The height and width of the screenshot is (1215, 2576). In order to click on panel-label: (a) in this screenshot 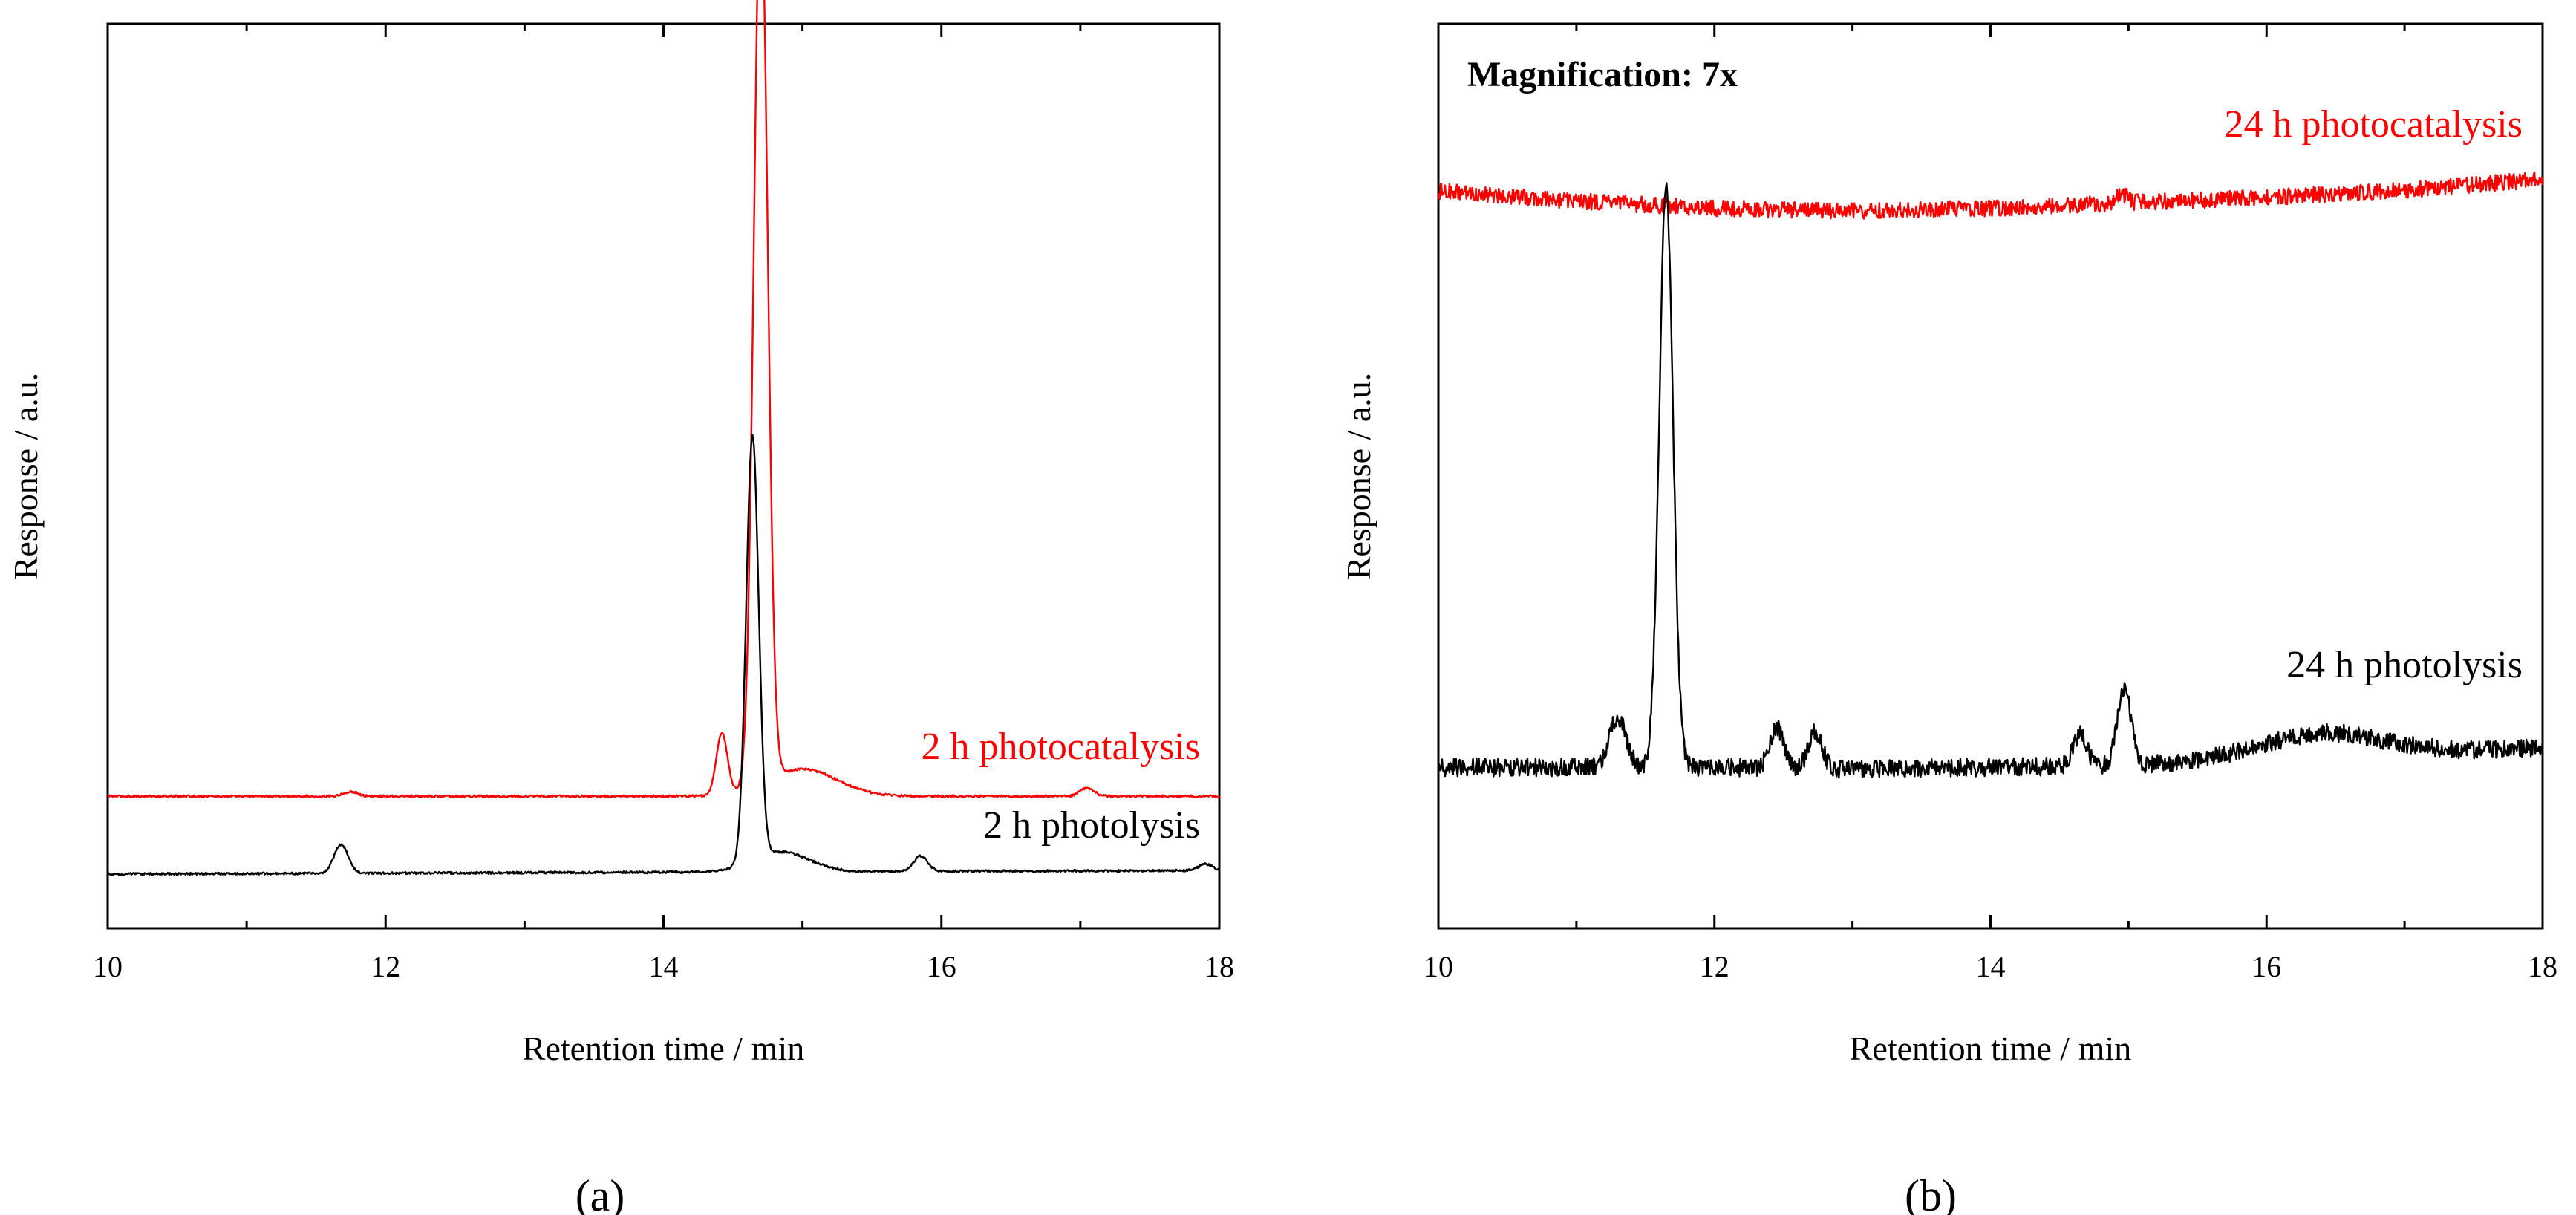, I will do `click(600, 1193)`.